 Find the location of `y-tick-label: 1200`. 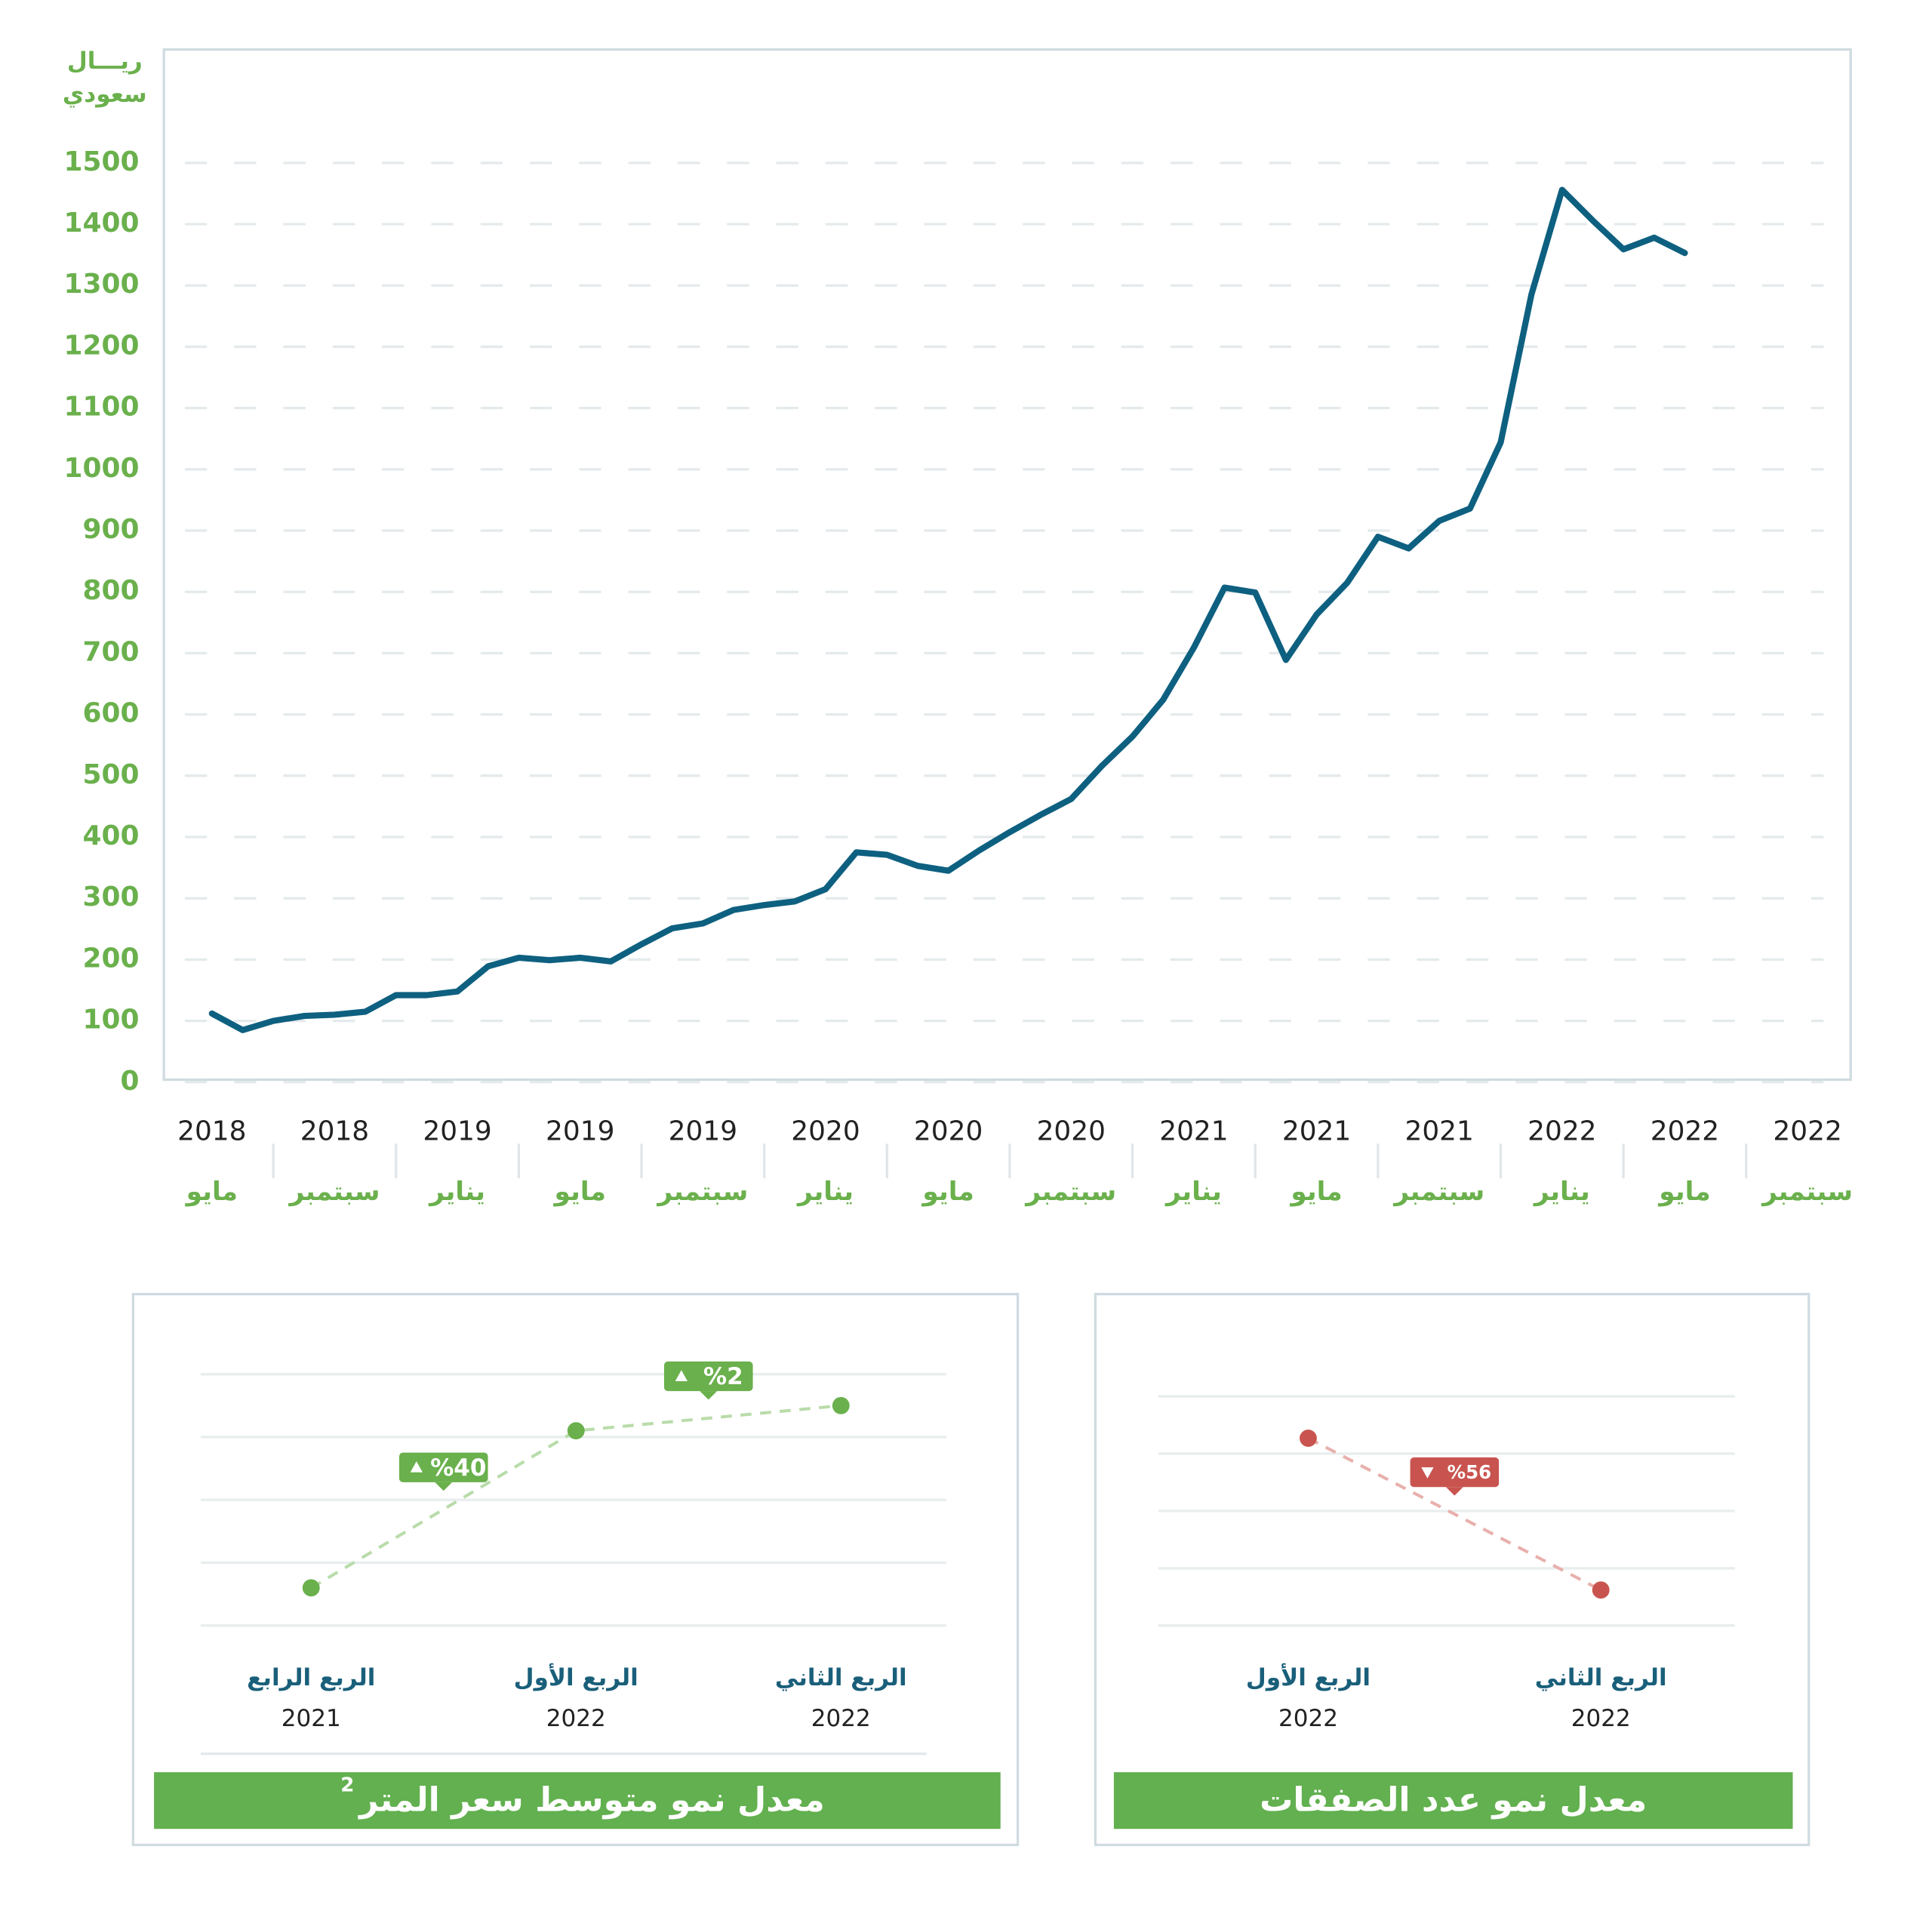

y-tick-label: 1200 is located at coordinates (102, 346).